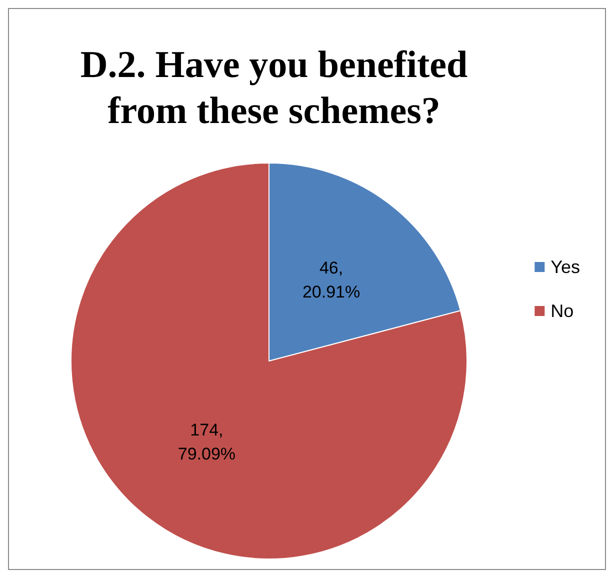 The height and width of the screenshot is (578, 614). What do you see at coordinates (274, 88) in the screenshot?
I see `chart-title: D.2. Have you benefited from these schemes?` at bounding box center [274, 88].